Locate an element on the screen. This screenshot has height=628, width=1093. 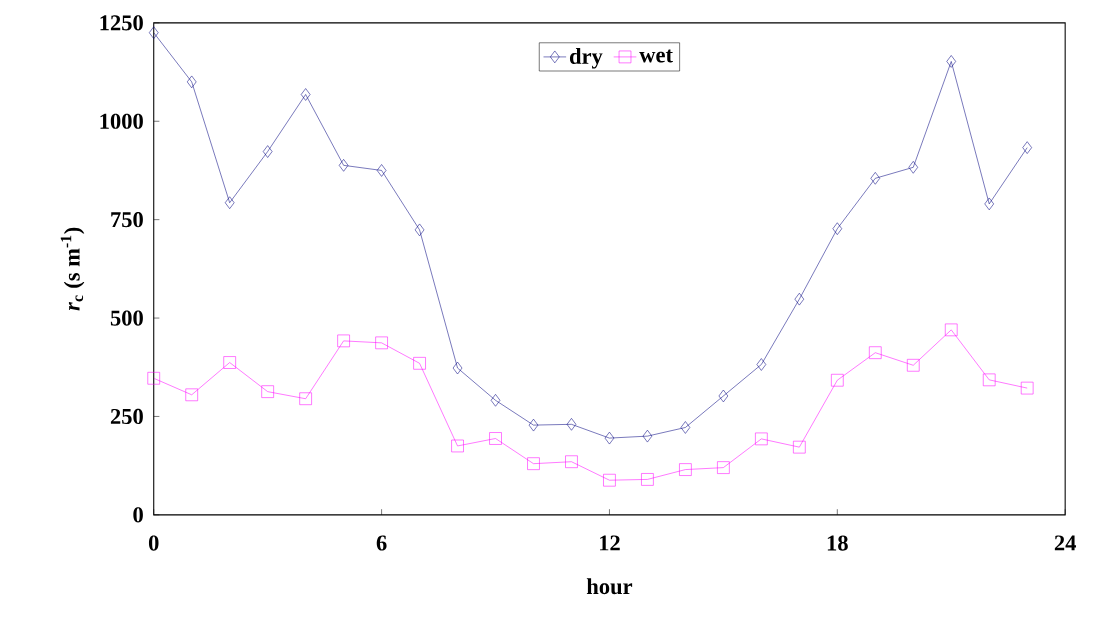
y-tick-label: 0 is located at coordinates (138, 515).